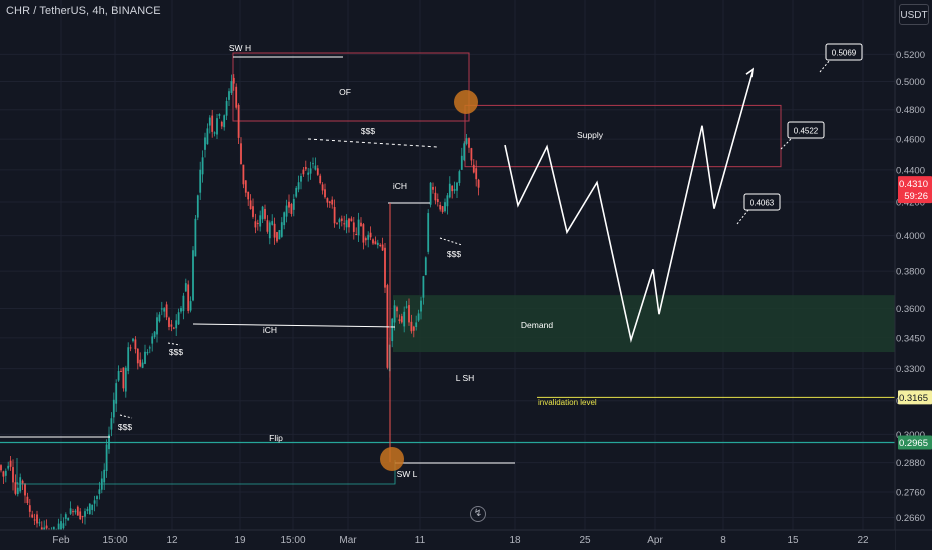 This screenshot has width=932, height=550. What do you see at coordinates (515, 540) in the screenshot?
I see `time-tick-label: 18` at bounding box center [515, 540].